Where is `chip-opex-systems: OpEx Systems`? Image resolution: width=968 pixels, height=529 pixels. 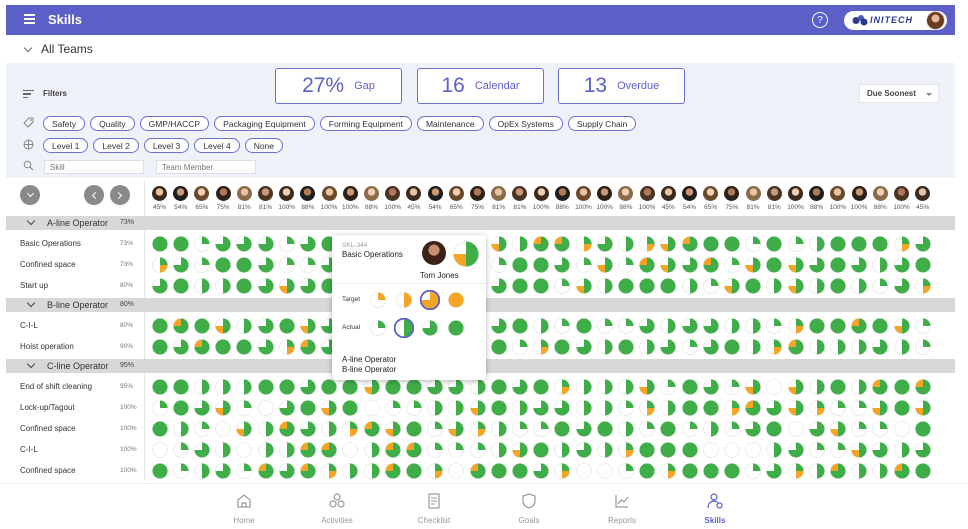
chip-opex-systems: OpEx Systems is located at coordinates (525, 123).